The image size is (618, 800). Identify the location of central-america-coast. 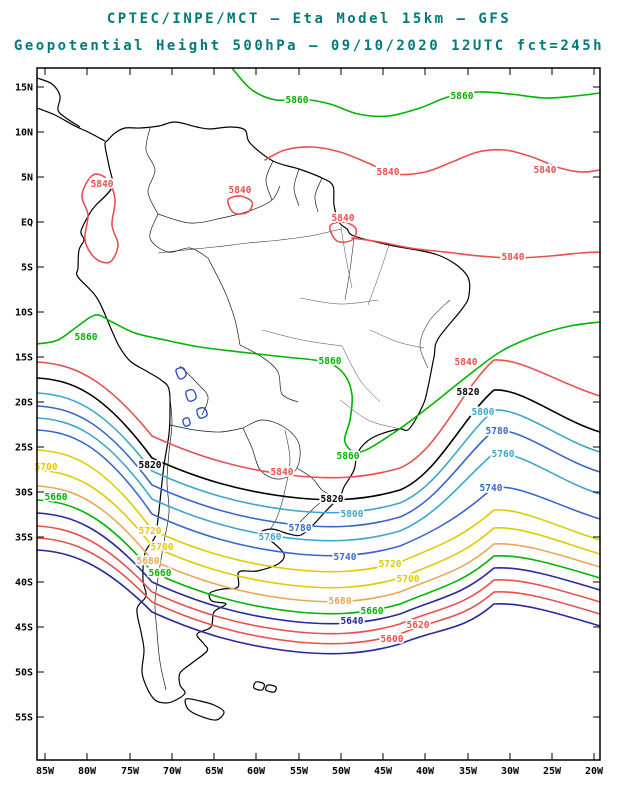
(71, 124).